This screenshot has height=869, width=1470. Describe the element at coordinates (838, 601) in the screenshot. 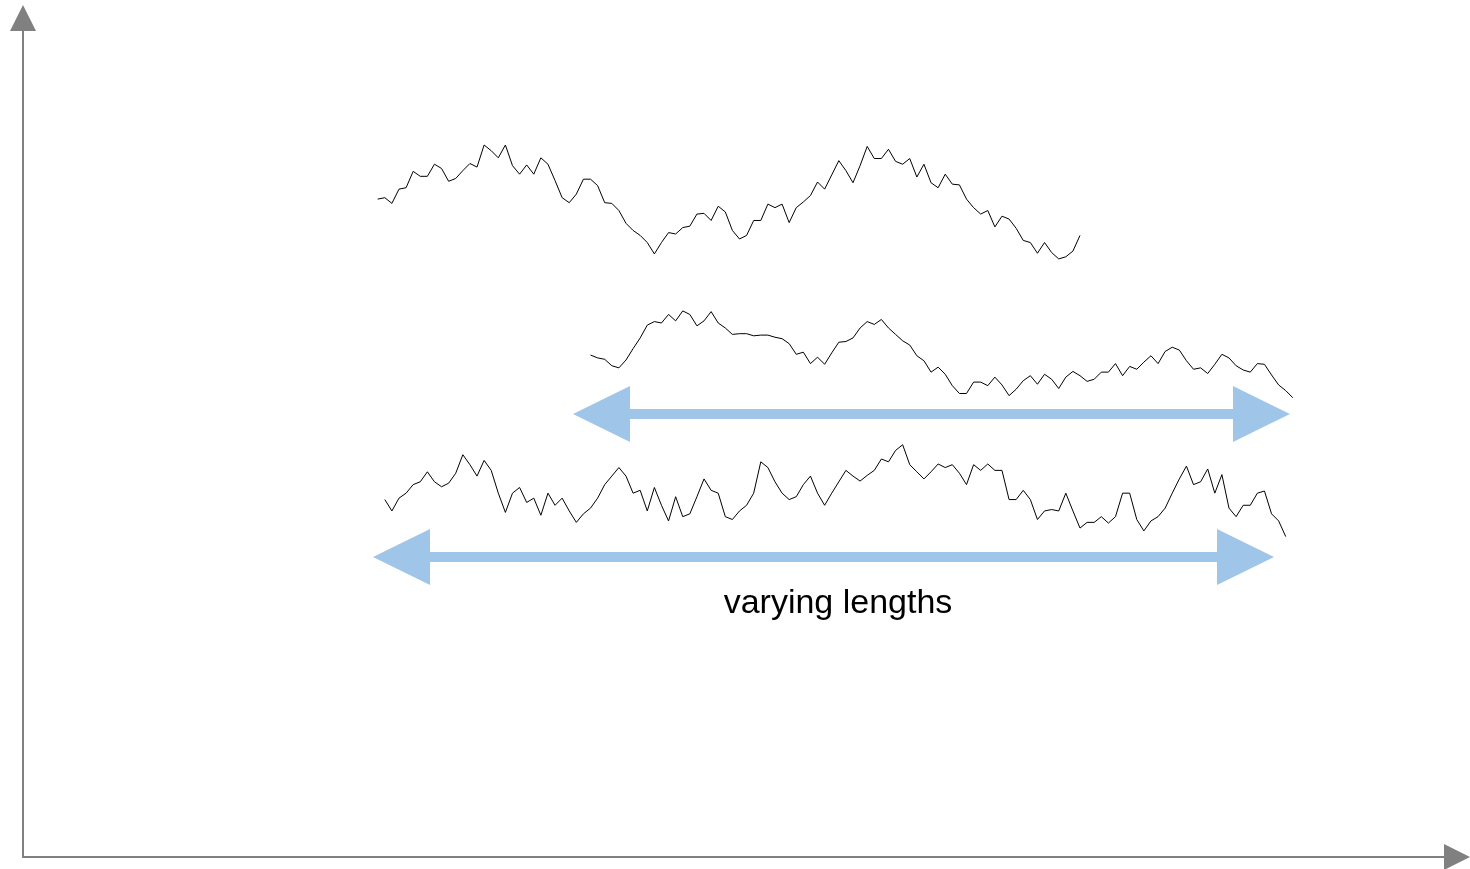

I see `annotation: varying lengths` at that location.